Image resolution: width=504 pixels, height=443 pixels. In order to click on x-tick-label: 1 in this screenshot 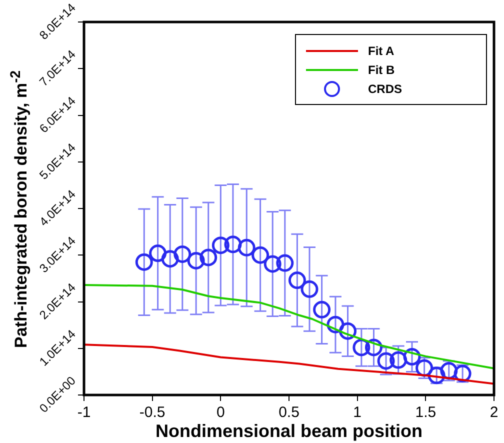, I will do `click(357, 413)`.